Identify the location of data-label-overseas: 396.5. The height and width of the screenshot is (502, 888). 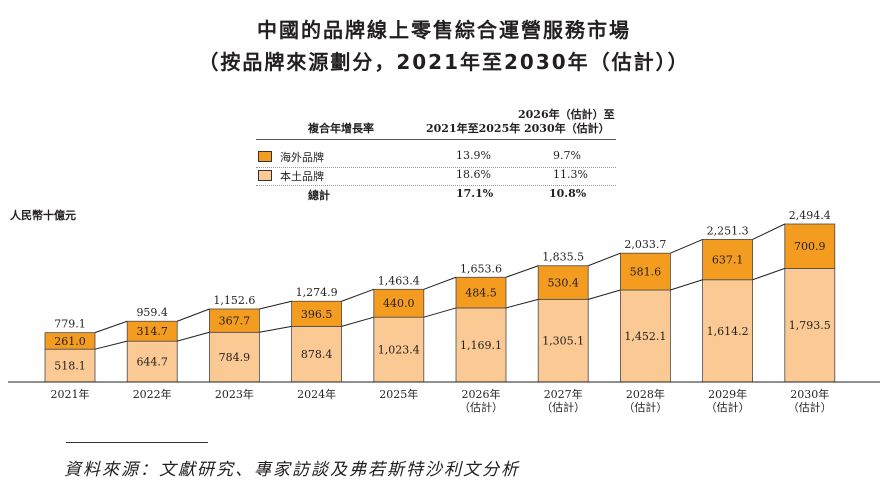
(317, 314).